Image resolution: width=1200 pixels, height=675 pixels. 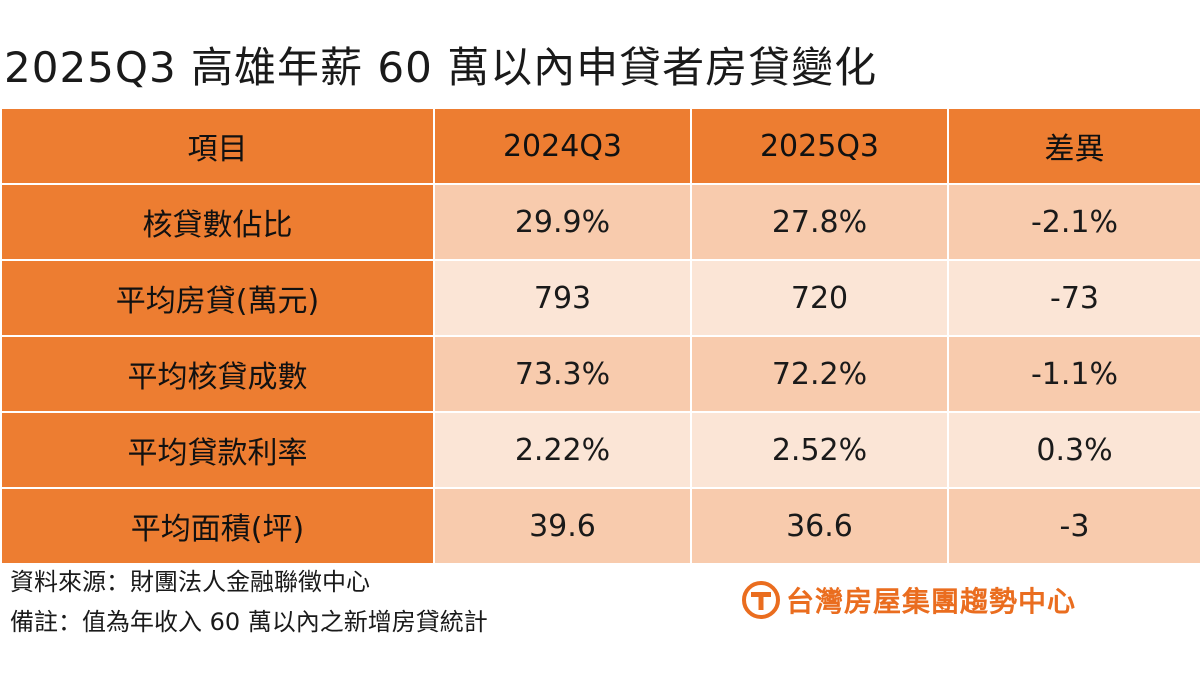 What do you see at coordinates (562, 146) in the screenshot?
I see `column-header-2024q3: 2024Q3` at bounding box center [562, 146].